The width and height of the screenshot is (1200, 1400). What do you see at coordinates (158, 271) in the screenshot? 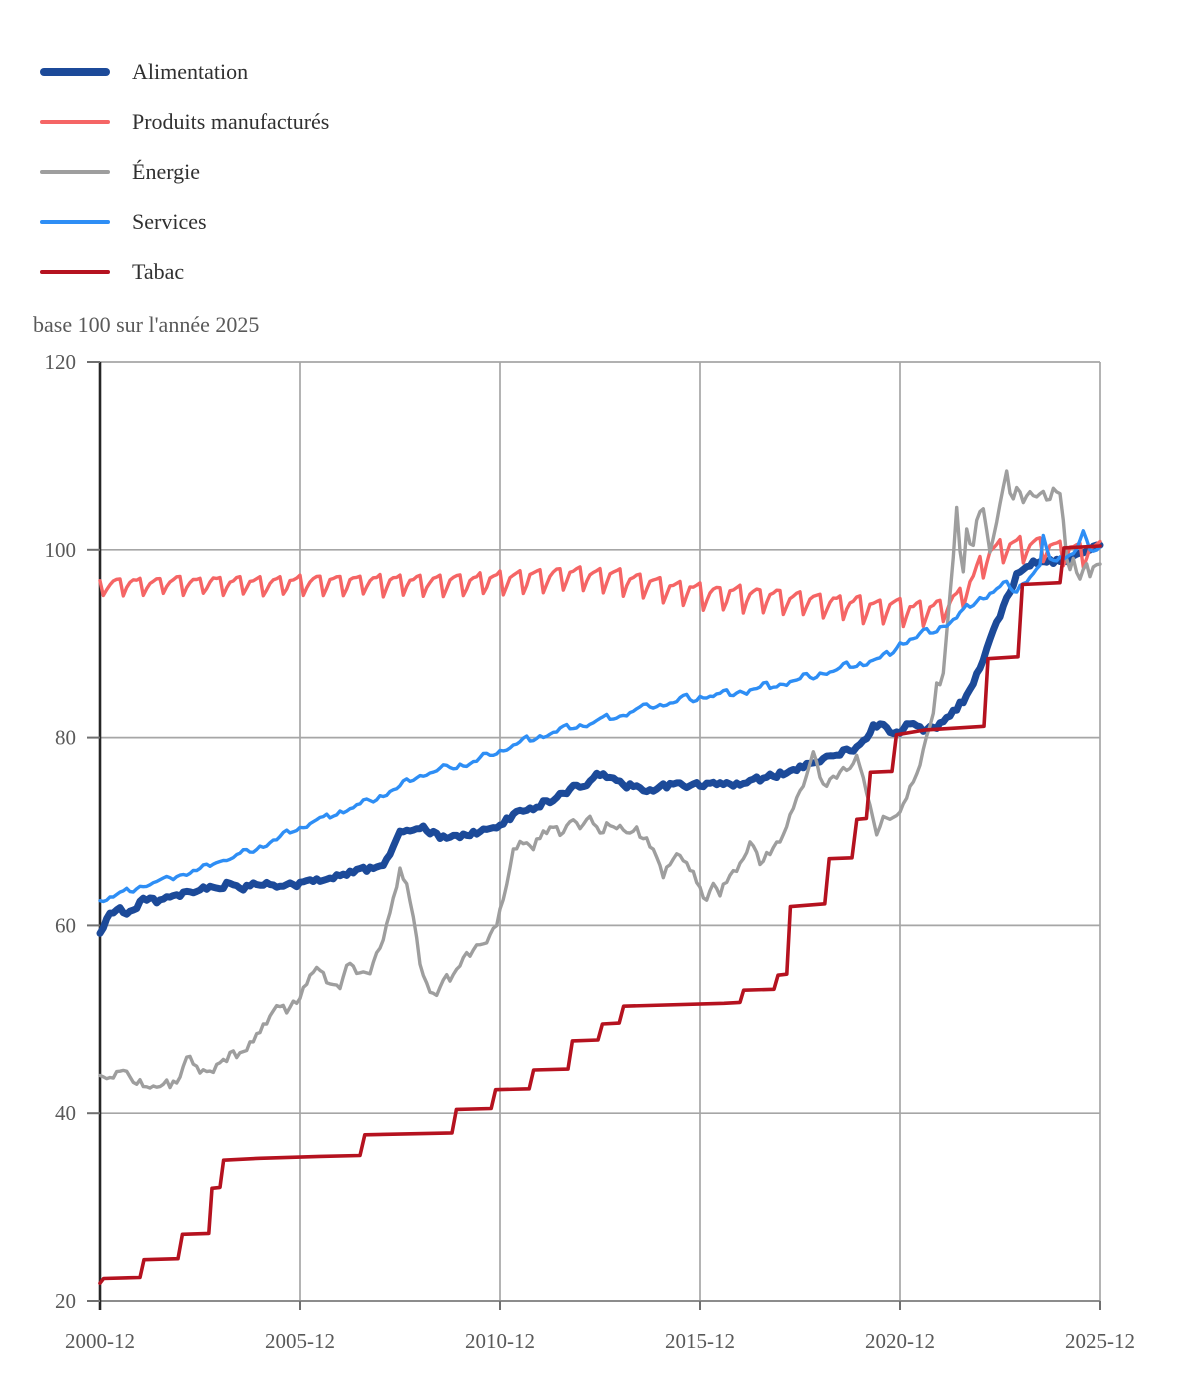
I see `legend-label-tabac: Tabac` at bounding box center [158, 271].